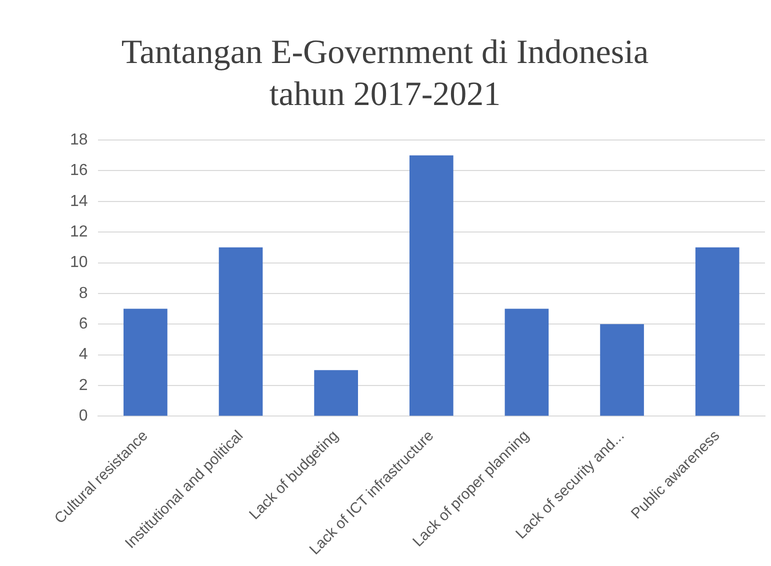 This screenshot has width=771, height=566. I want to click on y-tick-label: 0, so click(83, 416).